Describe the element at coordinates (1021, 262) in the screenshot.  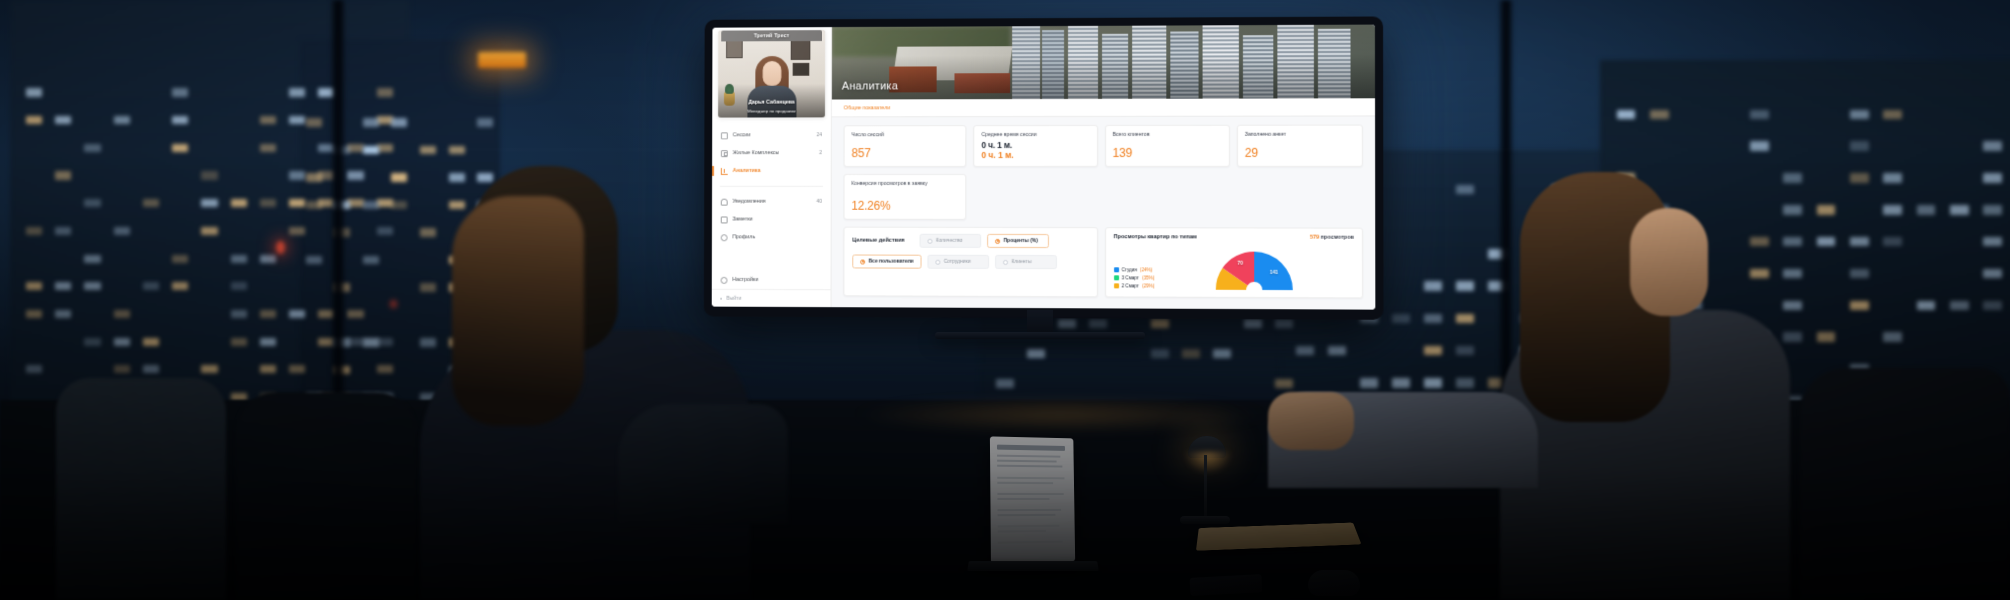
I see `radio-label: Клиенты` at that location.